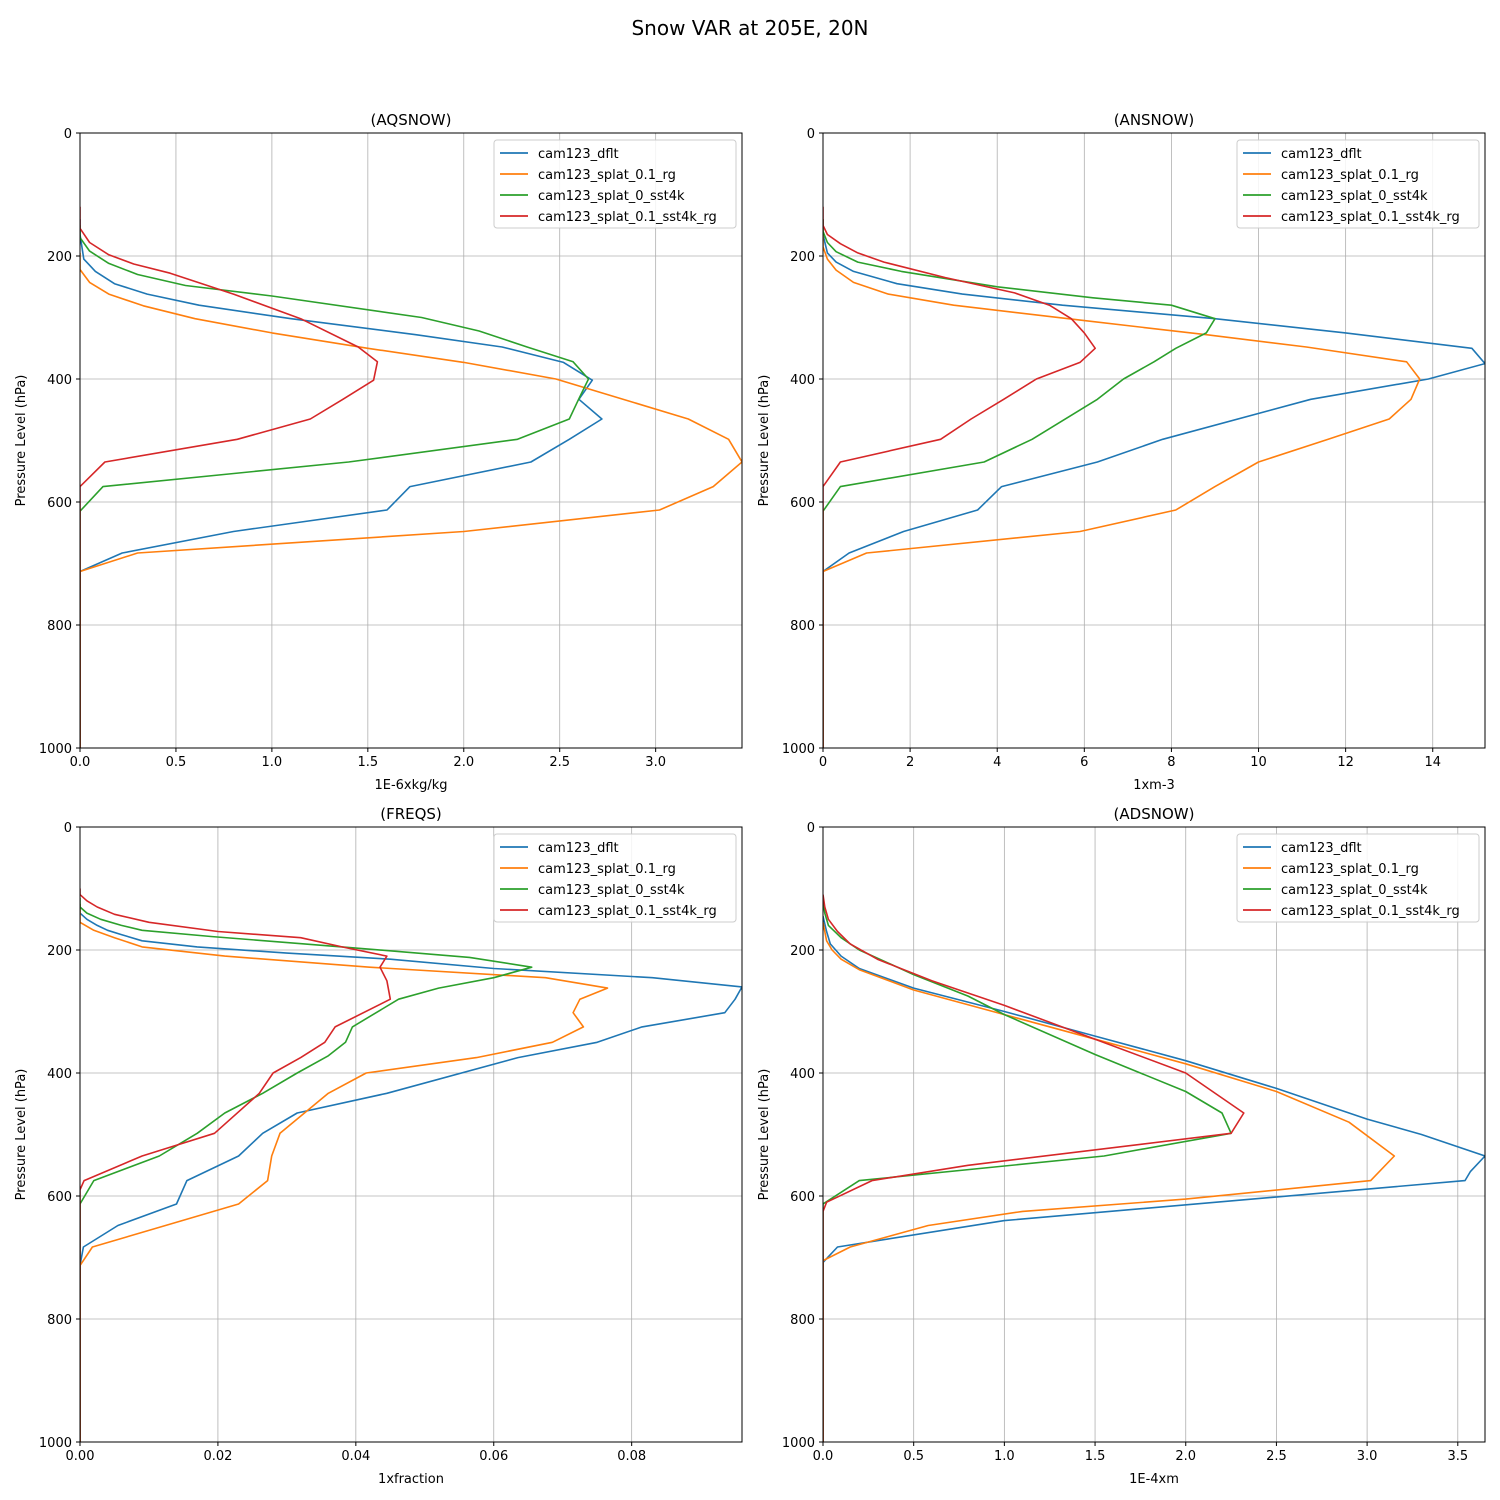 Image resolution: width=1500 pixels, height=1500 pixels. What do you see at coordinates (1345, 762) in the screenshot?
I see `x-tick-label: 12` at bounding box center [1345, 762].